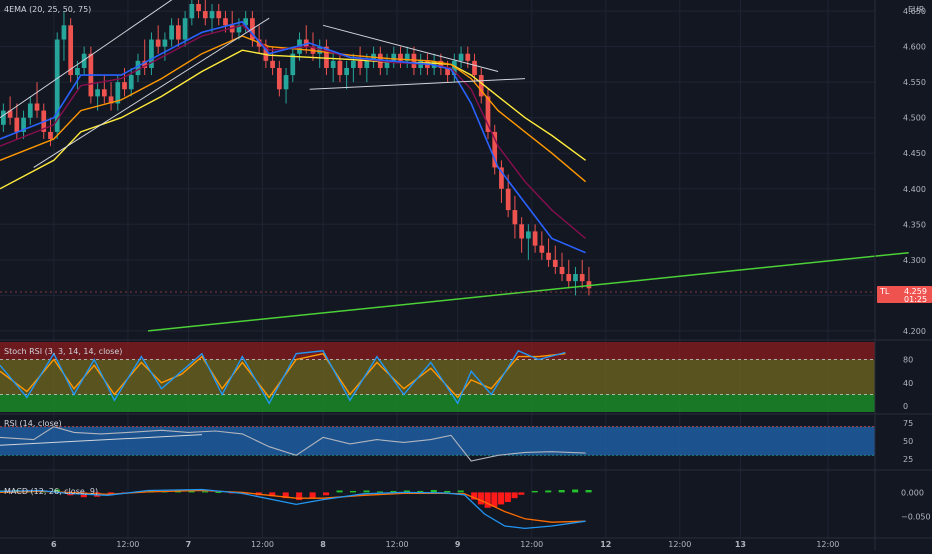 The image size is (932, 554). I want to click on price-tag-countdown: 01:25, so click(915, 299).